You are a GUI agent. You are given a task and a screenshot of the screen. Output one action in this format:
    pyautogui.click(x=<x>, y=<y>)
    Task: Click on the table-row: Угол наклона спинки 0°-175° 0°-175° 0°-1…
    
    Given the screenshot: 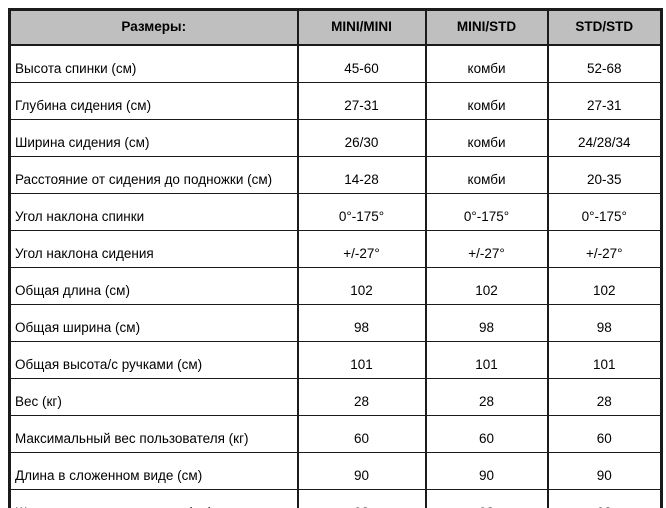 What is the action you would take?
    pyautogui.click(x=335, y=212)
    